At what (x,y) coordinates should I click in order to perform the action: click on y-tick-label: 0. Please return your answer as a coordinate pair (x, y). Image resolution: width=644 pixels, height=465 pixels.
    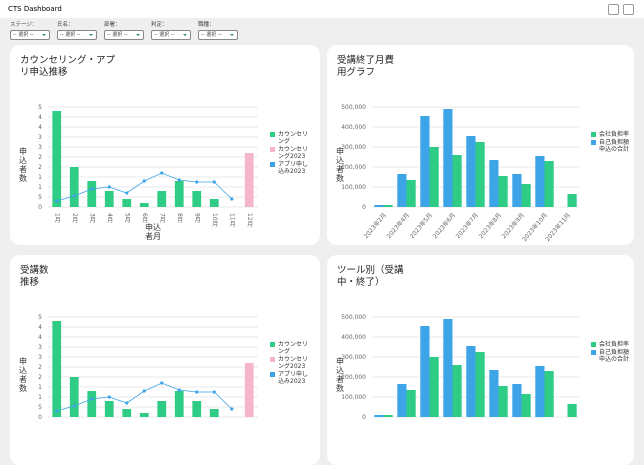
    Looking at the image, I should click on (40, 207).